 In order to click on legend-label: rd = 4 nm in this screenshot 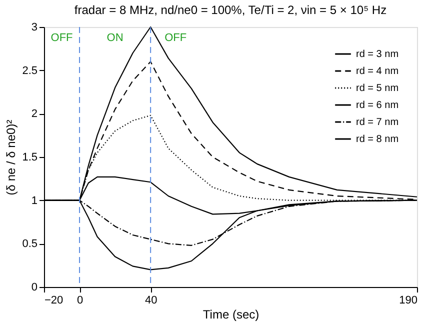, I will do `click(377, 71)`.